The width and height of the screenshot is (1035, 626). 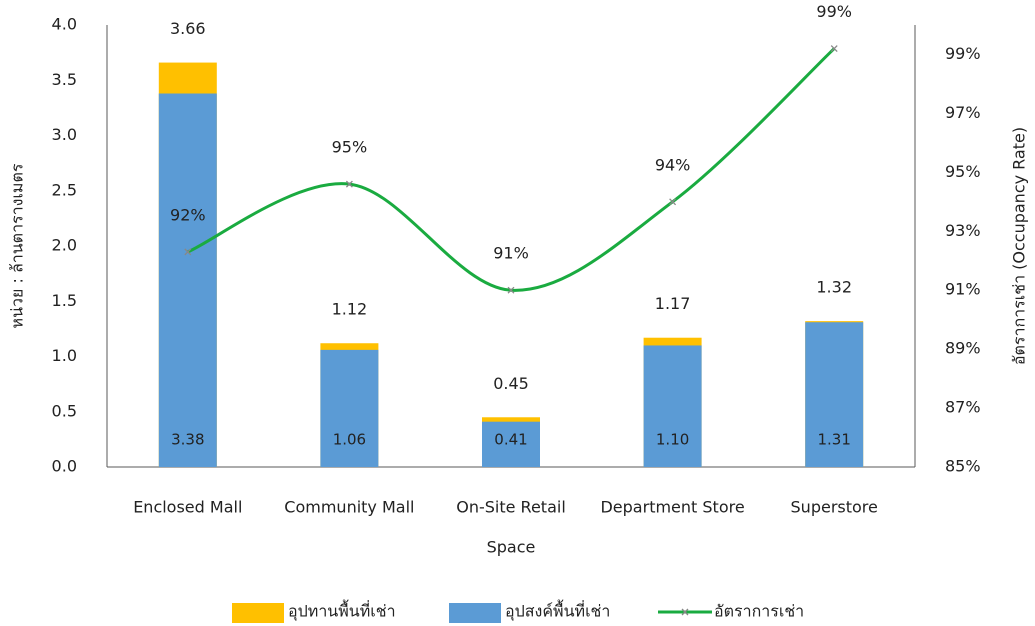 I want to click on legend-label: อุปสงค์พื้นที่เช่า, so click(x=557, y=611).